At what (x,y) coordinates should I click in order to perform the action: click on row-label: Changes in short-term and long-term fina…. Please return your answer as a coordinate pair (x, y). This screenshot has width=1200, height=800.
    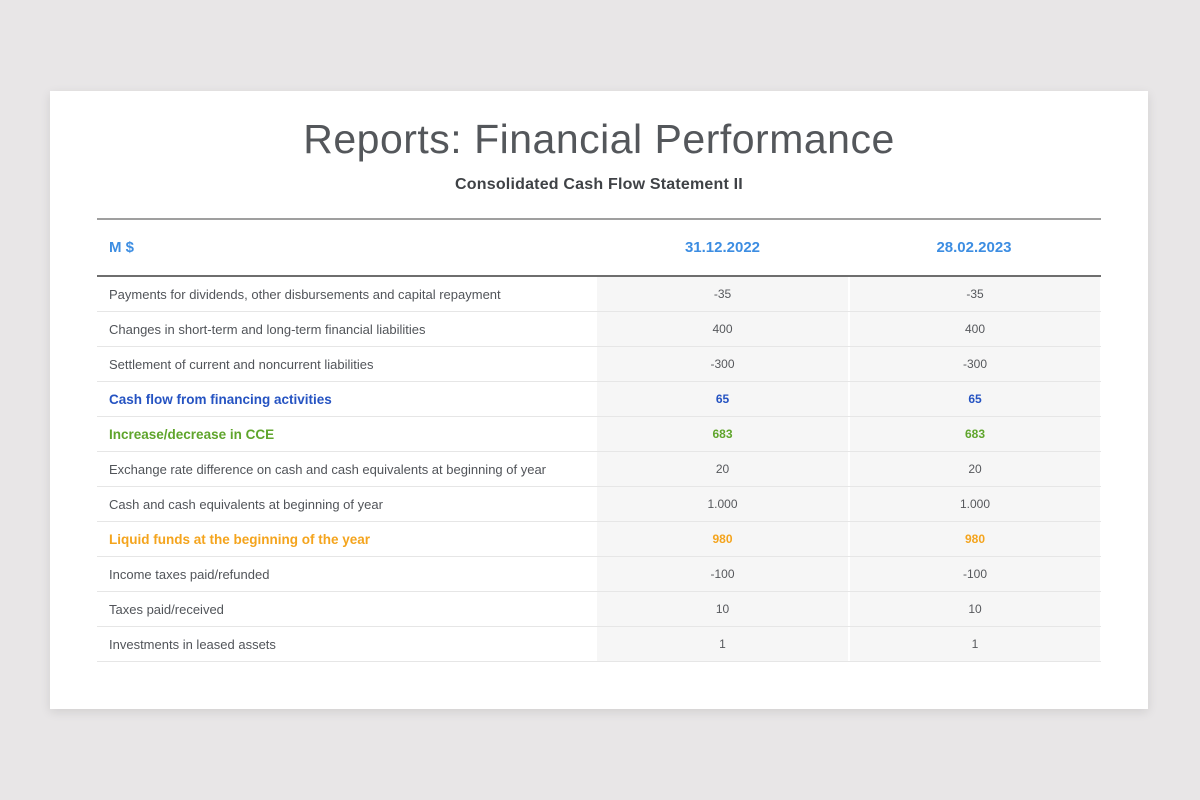
    Looking at the image, I should click on (347, 329).